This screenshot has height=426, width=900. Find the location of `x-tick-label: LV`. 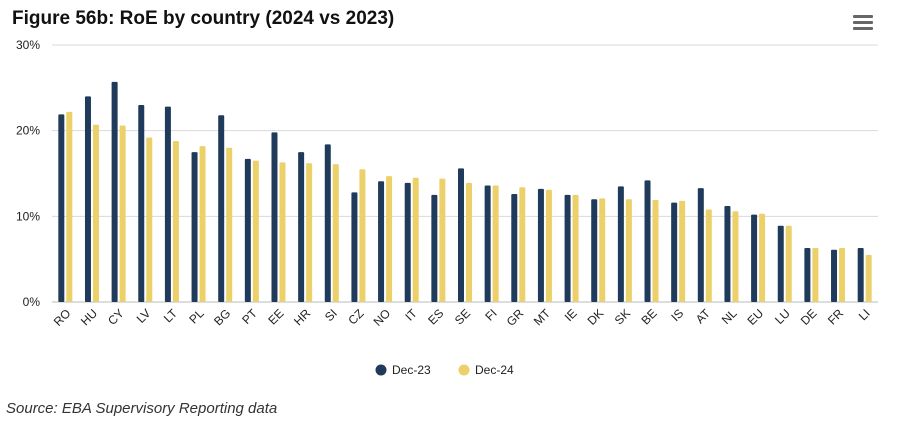

x-tick-label: LV is located at coordinates (144, 316).